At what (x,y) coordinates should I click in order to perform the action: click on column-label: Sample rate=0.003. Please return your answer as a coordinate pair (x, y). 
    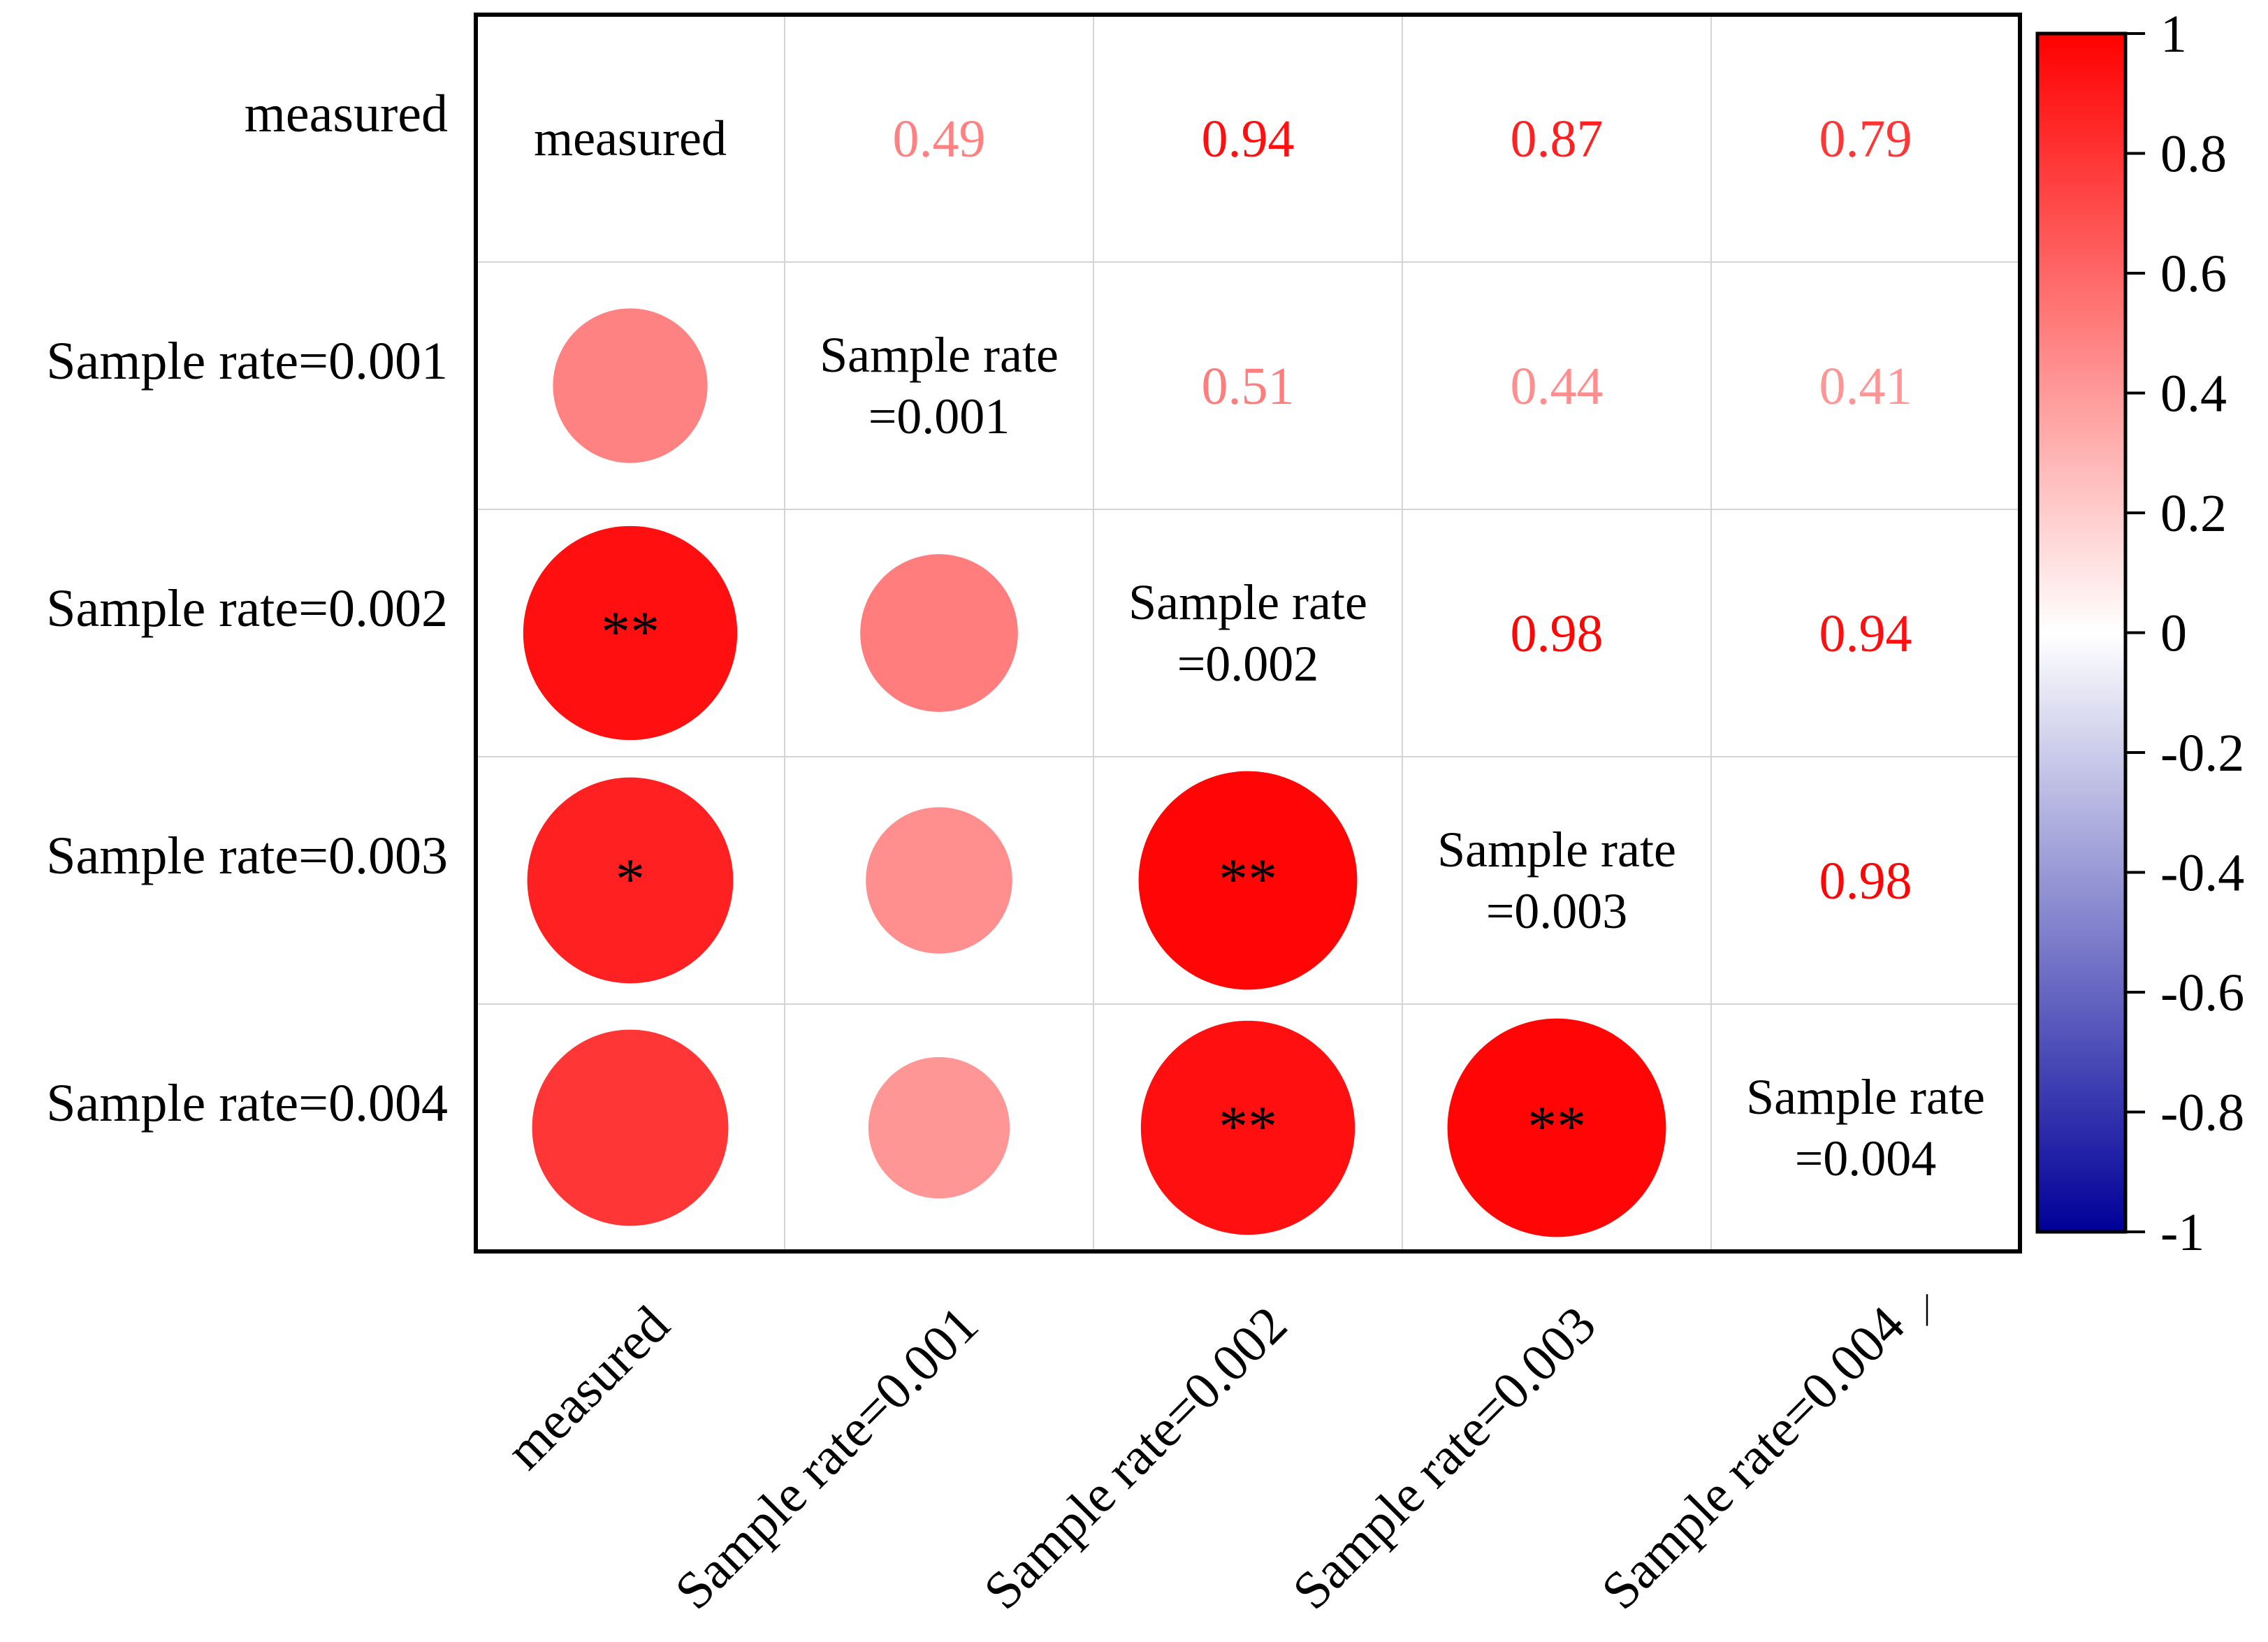
    Looking at the image, I should click on (1444, 1458).